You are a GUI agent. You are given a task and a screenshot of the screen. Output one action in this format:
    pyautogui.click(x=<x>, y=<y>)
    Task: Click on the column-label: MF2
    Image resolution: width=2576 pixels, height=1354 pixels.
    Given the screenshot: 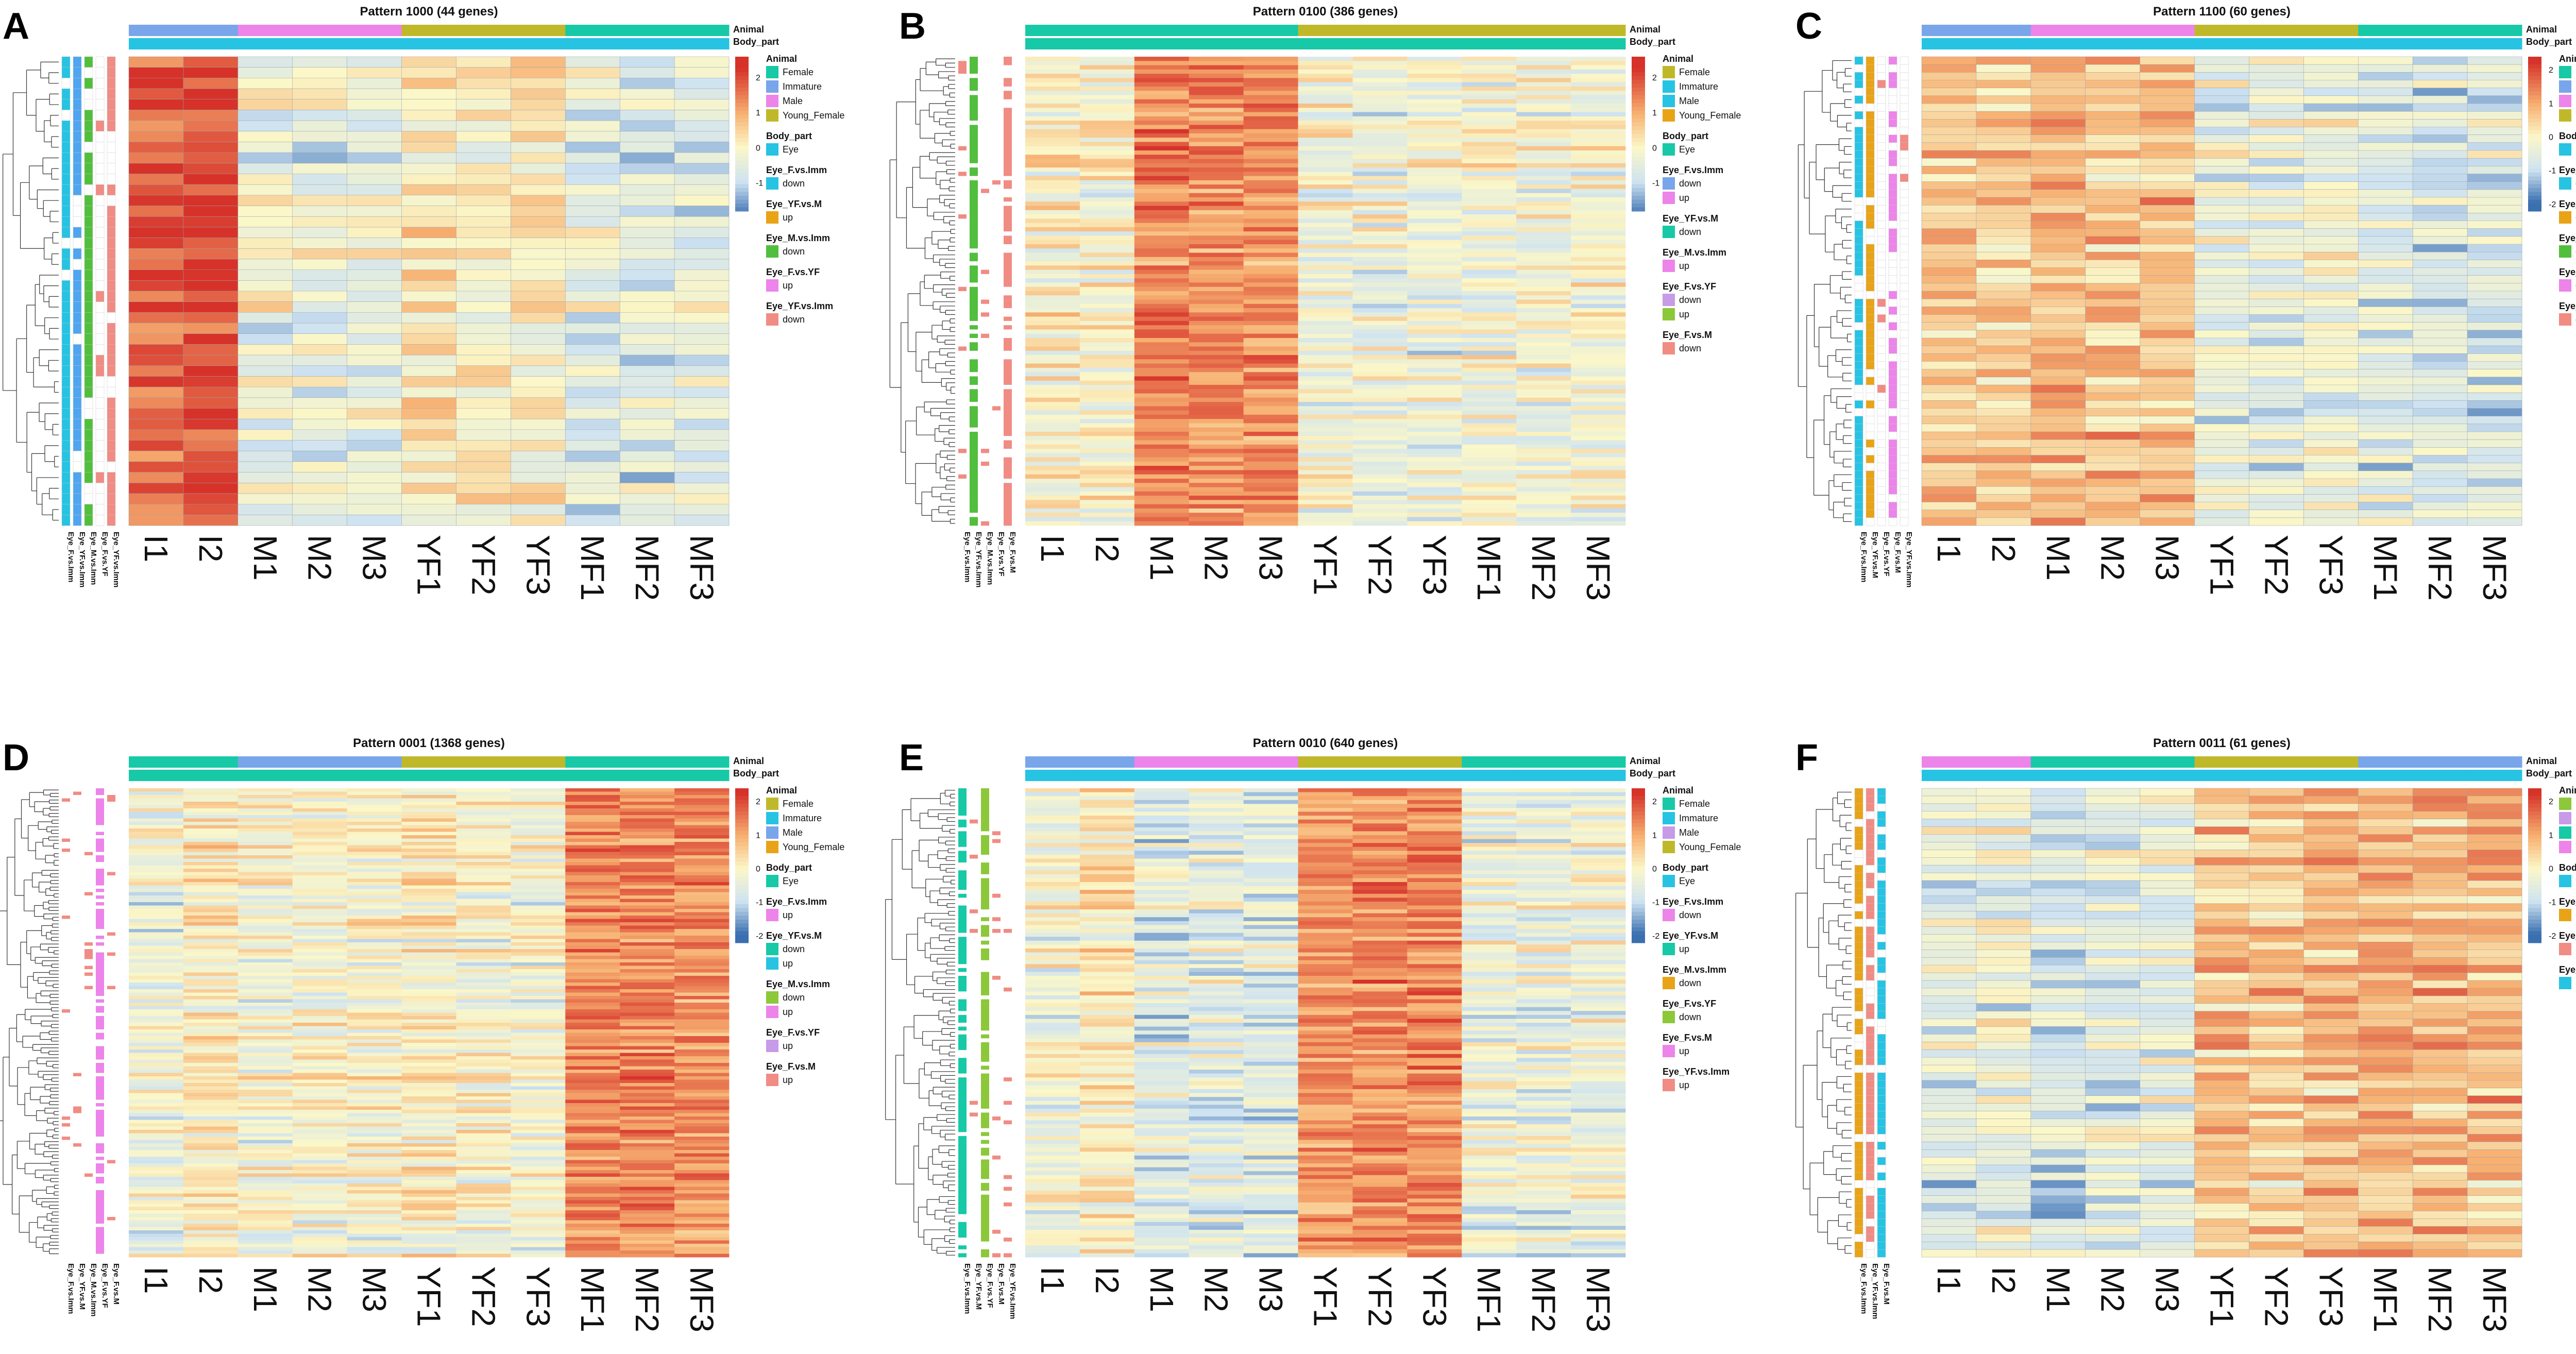 What is the action you would take?
    pyautogui.click(x=1543, y=568)
    